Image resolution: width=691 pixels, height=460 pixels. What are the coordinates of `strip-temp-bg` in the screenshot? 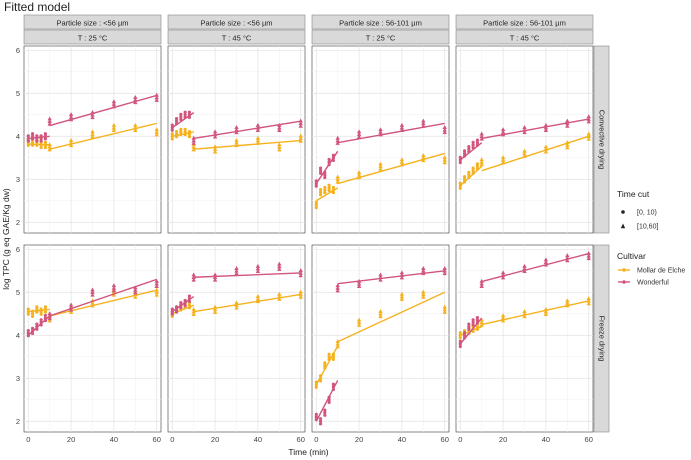 It's located at (236, 37).